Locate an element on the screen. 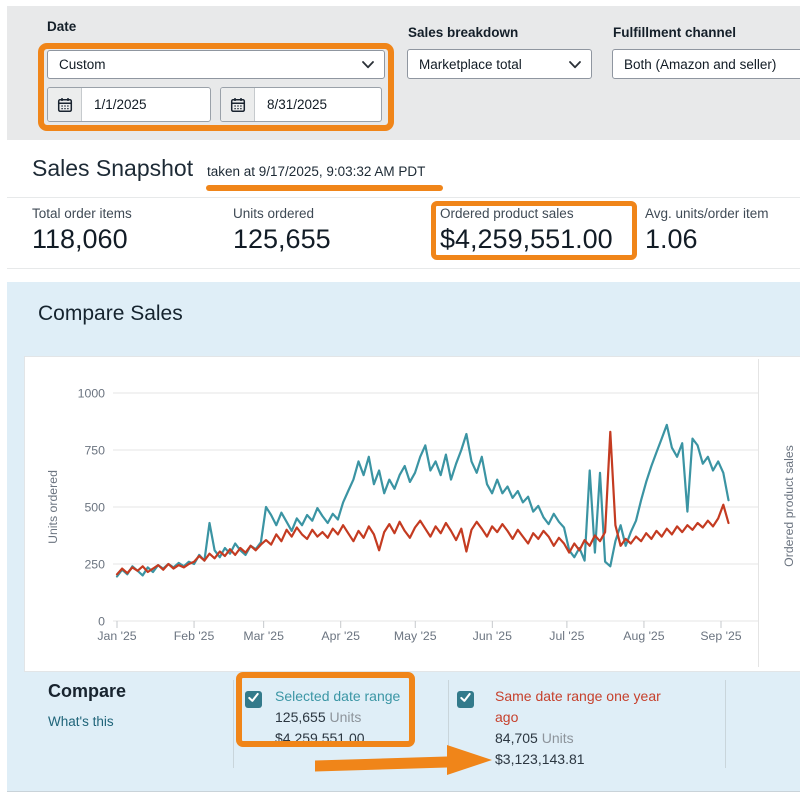 Image resolution: width=800 pixels, height=799 pixels. y-axis-title-right: Ordered product sales is located at coordinates (789, 506).